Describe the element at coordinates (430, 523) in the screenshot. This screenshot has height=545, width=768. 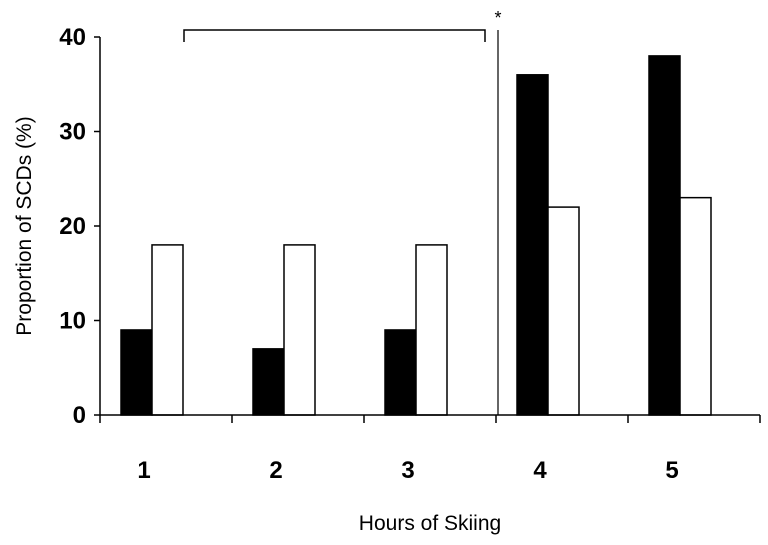
I see `x-axis-label: Hours of Skiing` at that location.